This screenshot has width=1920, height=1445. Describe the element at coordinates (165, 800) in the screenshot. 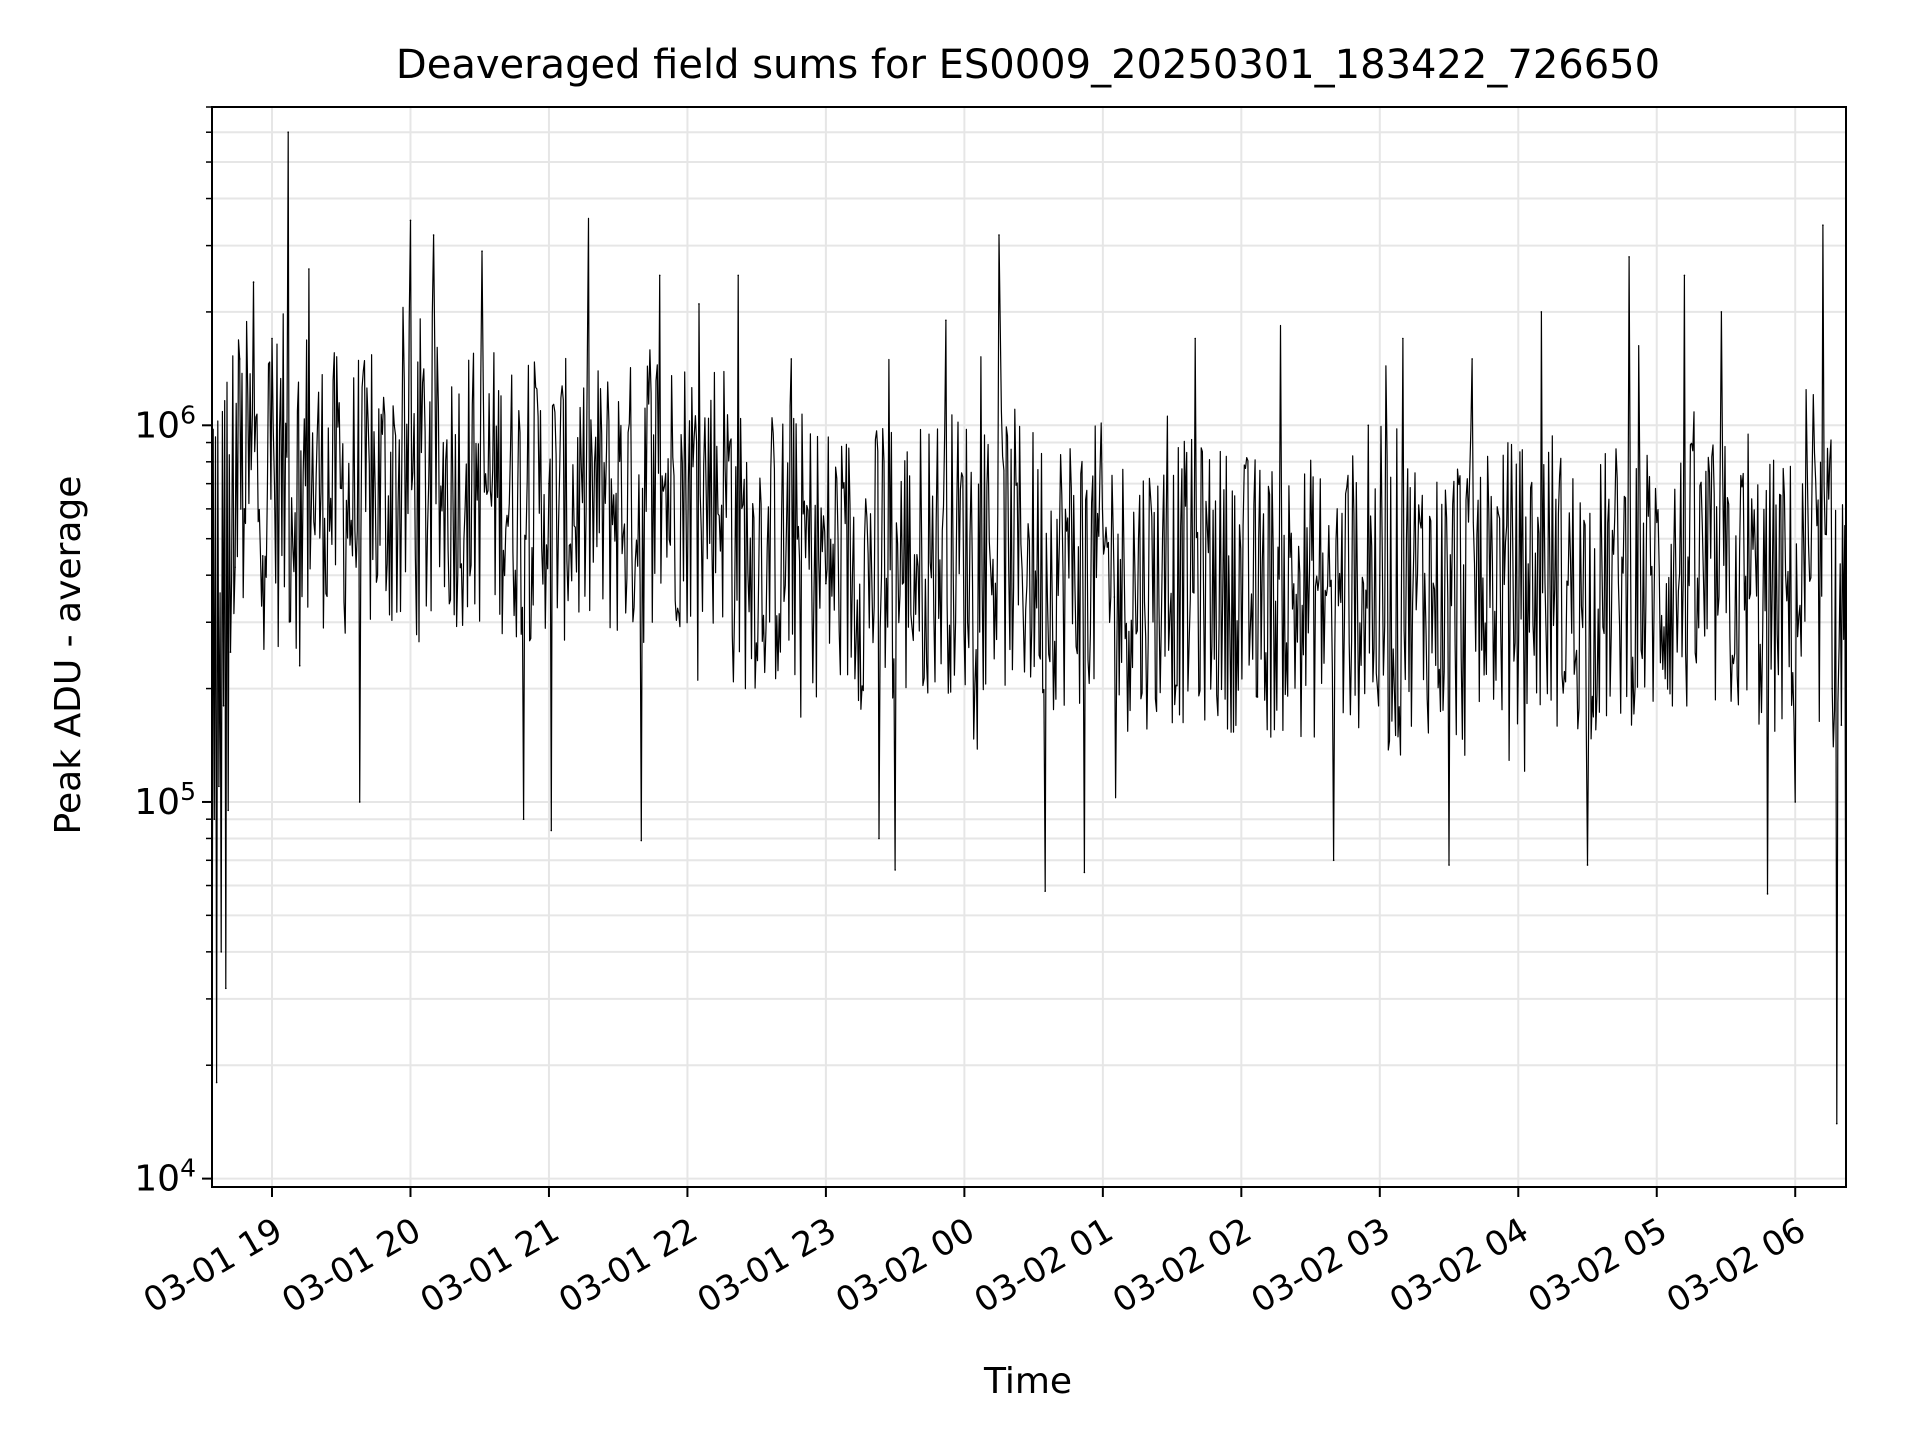

I see `y-tick-label: 105` at that location.